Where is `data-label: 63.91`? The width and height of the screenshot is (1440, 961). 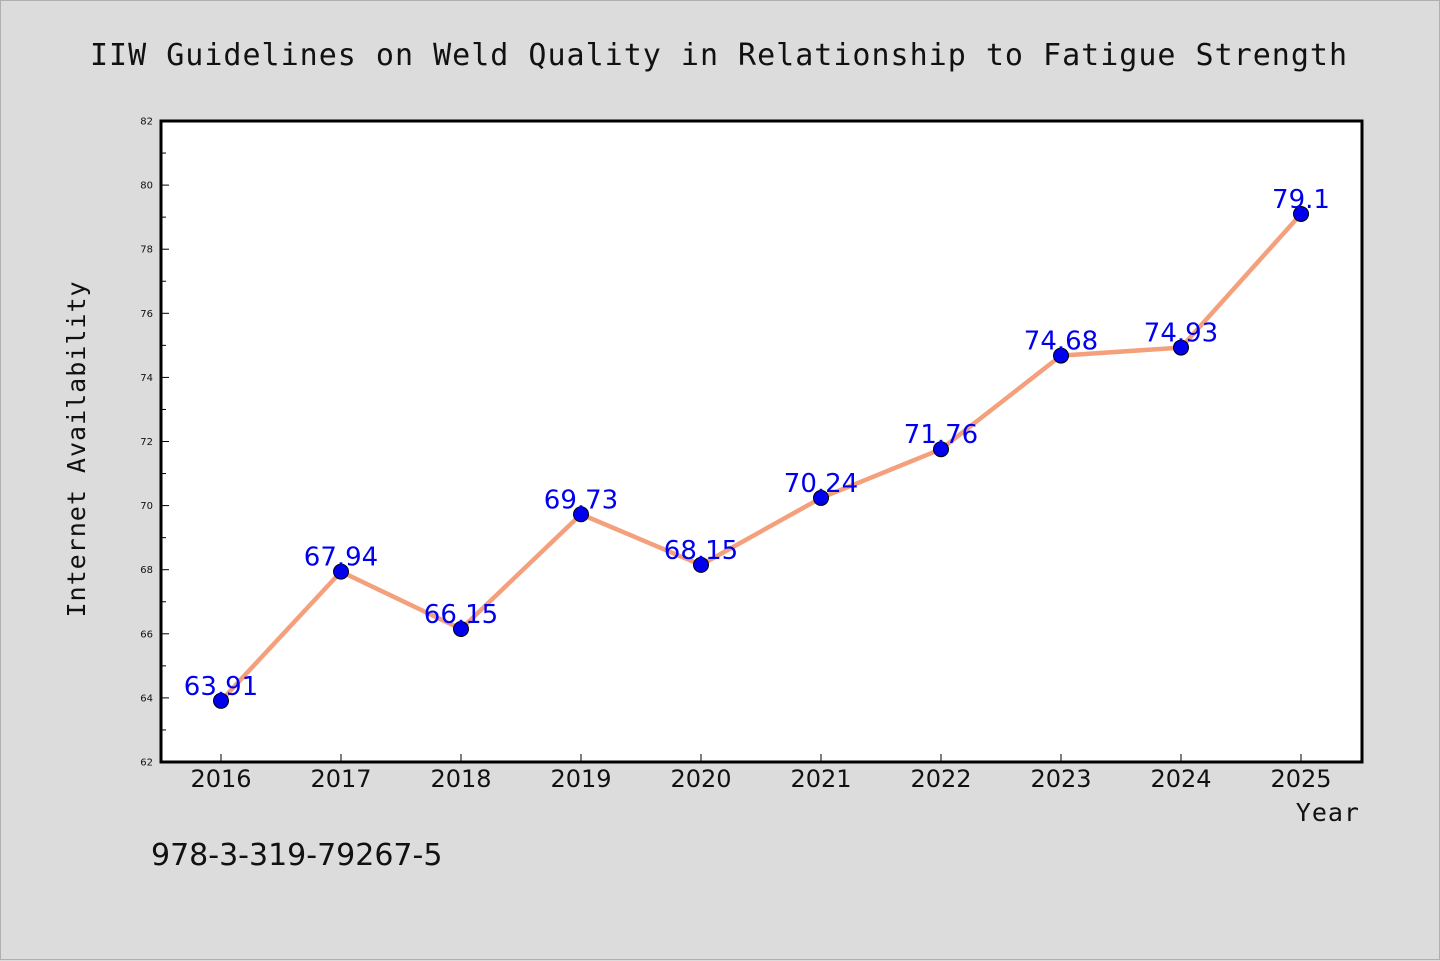 data-label: 63.91 is located at coordinates (221, 687).